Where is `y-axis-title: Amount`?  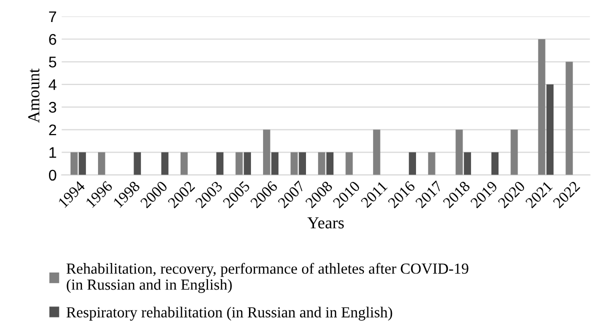 y-axis-title: Amount is located at coordinates (34, 95).